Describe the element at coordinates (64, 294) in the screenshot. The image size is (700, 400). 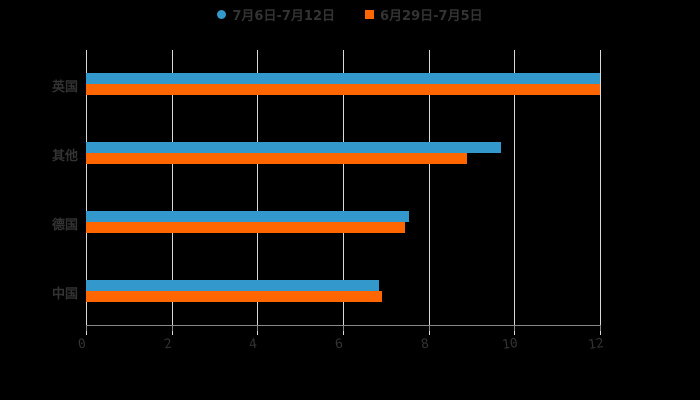
I see `category-label: 中国` at that location.